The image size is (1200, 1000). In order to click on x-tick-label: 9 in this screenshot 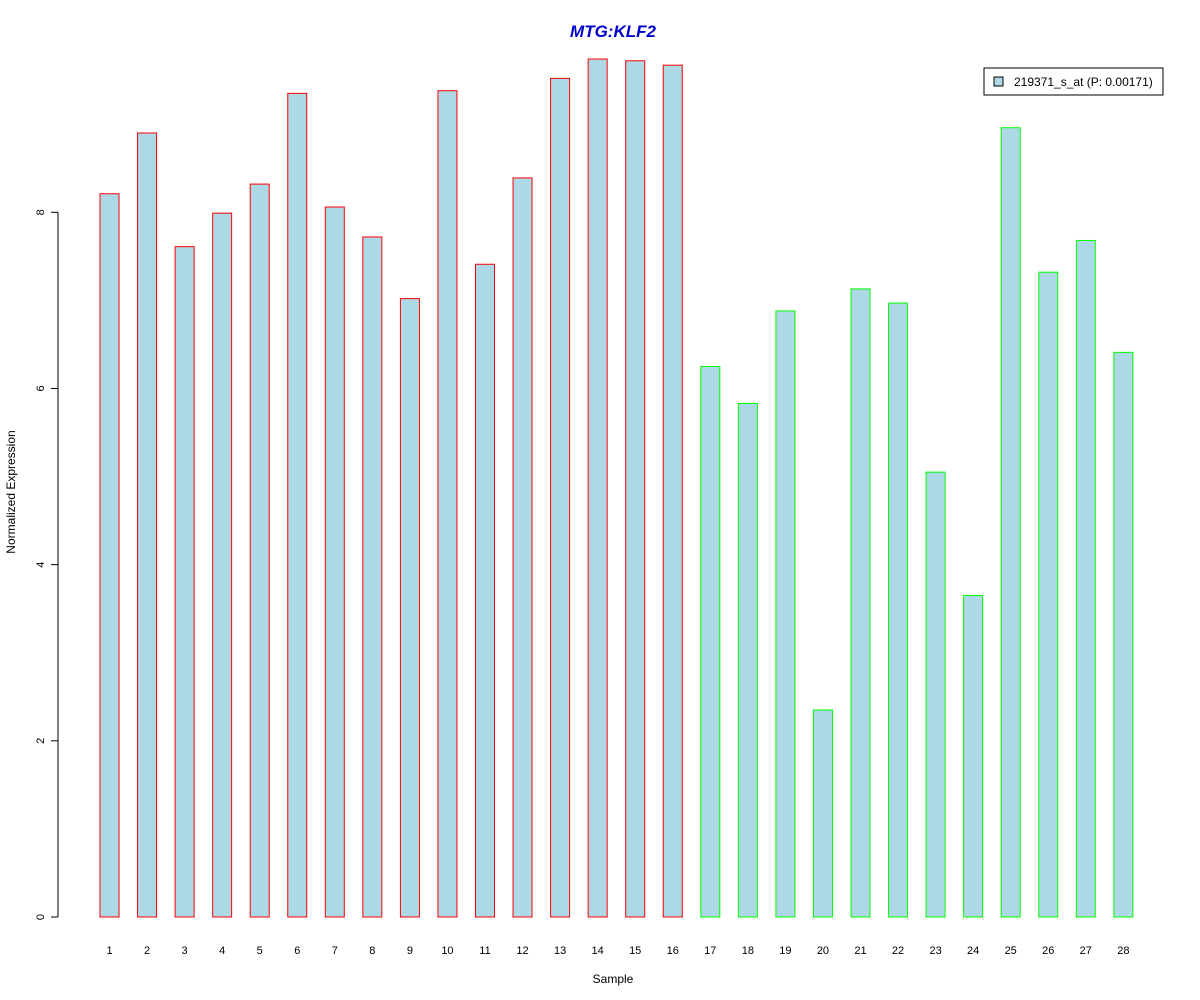, I will do `click(410, 951)`.